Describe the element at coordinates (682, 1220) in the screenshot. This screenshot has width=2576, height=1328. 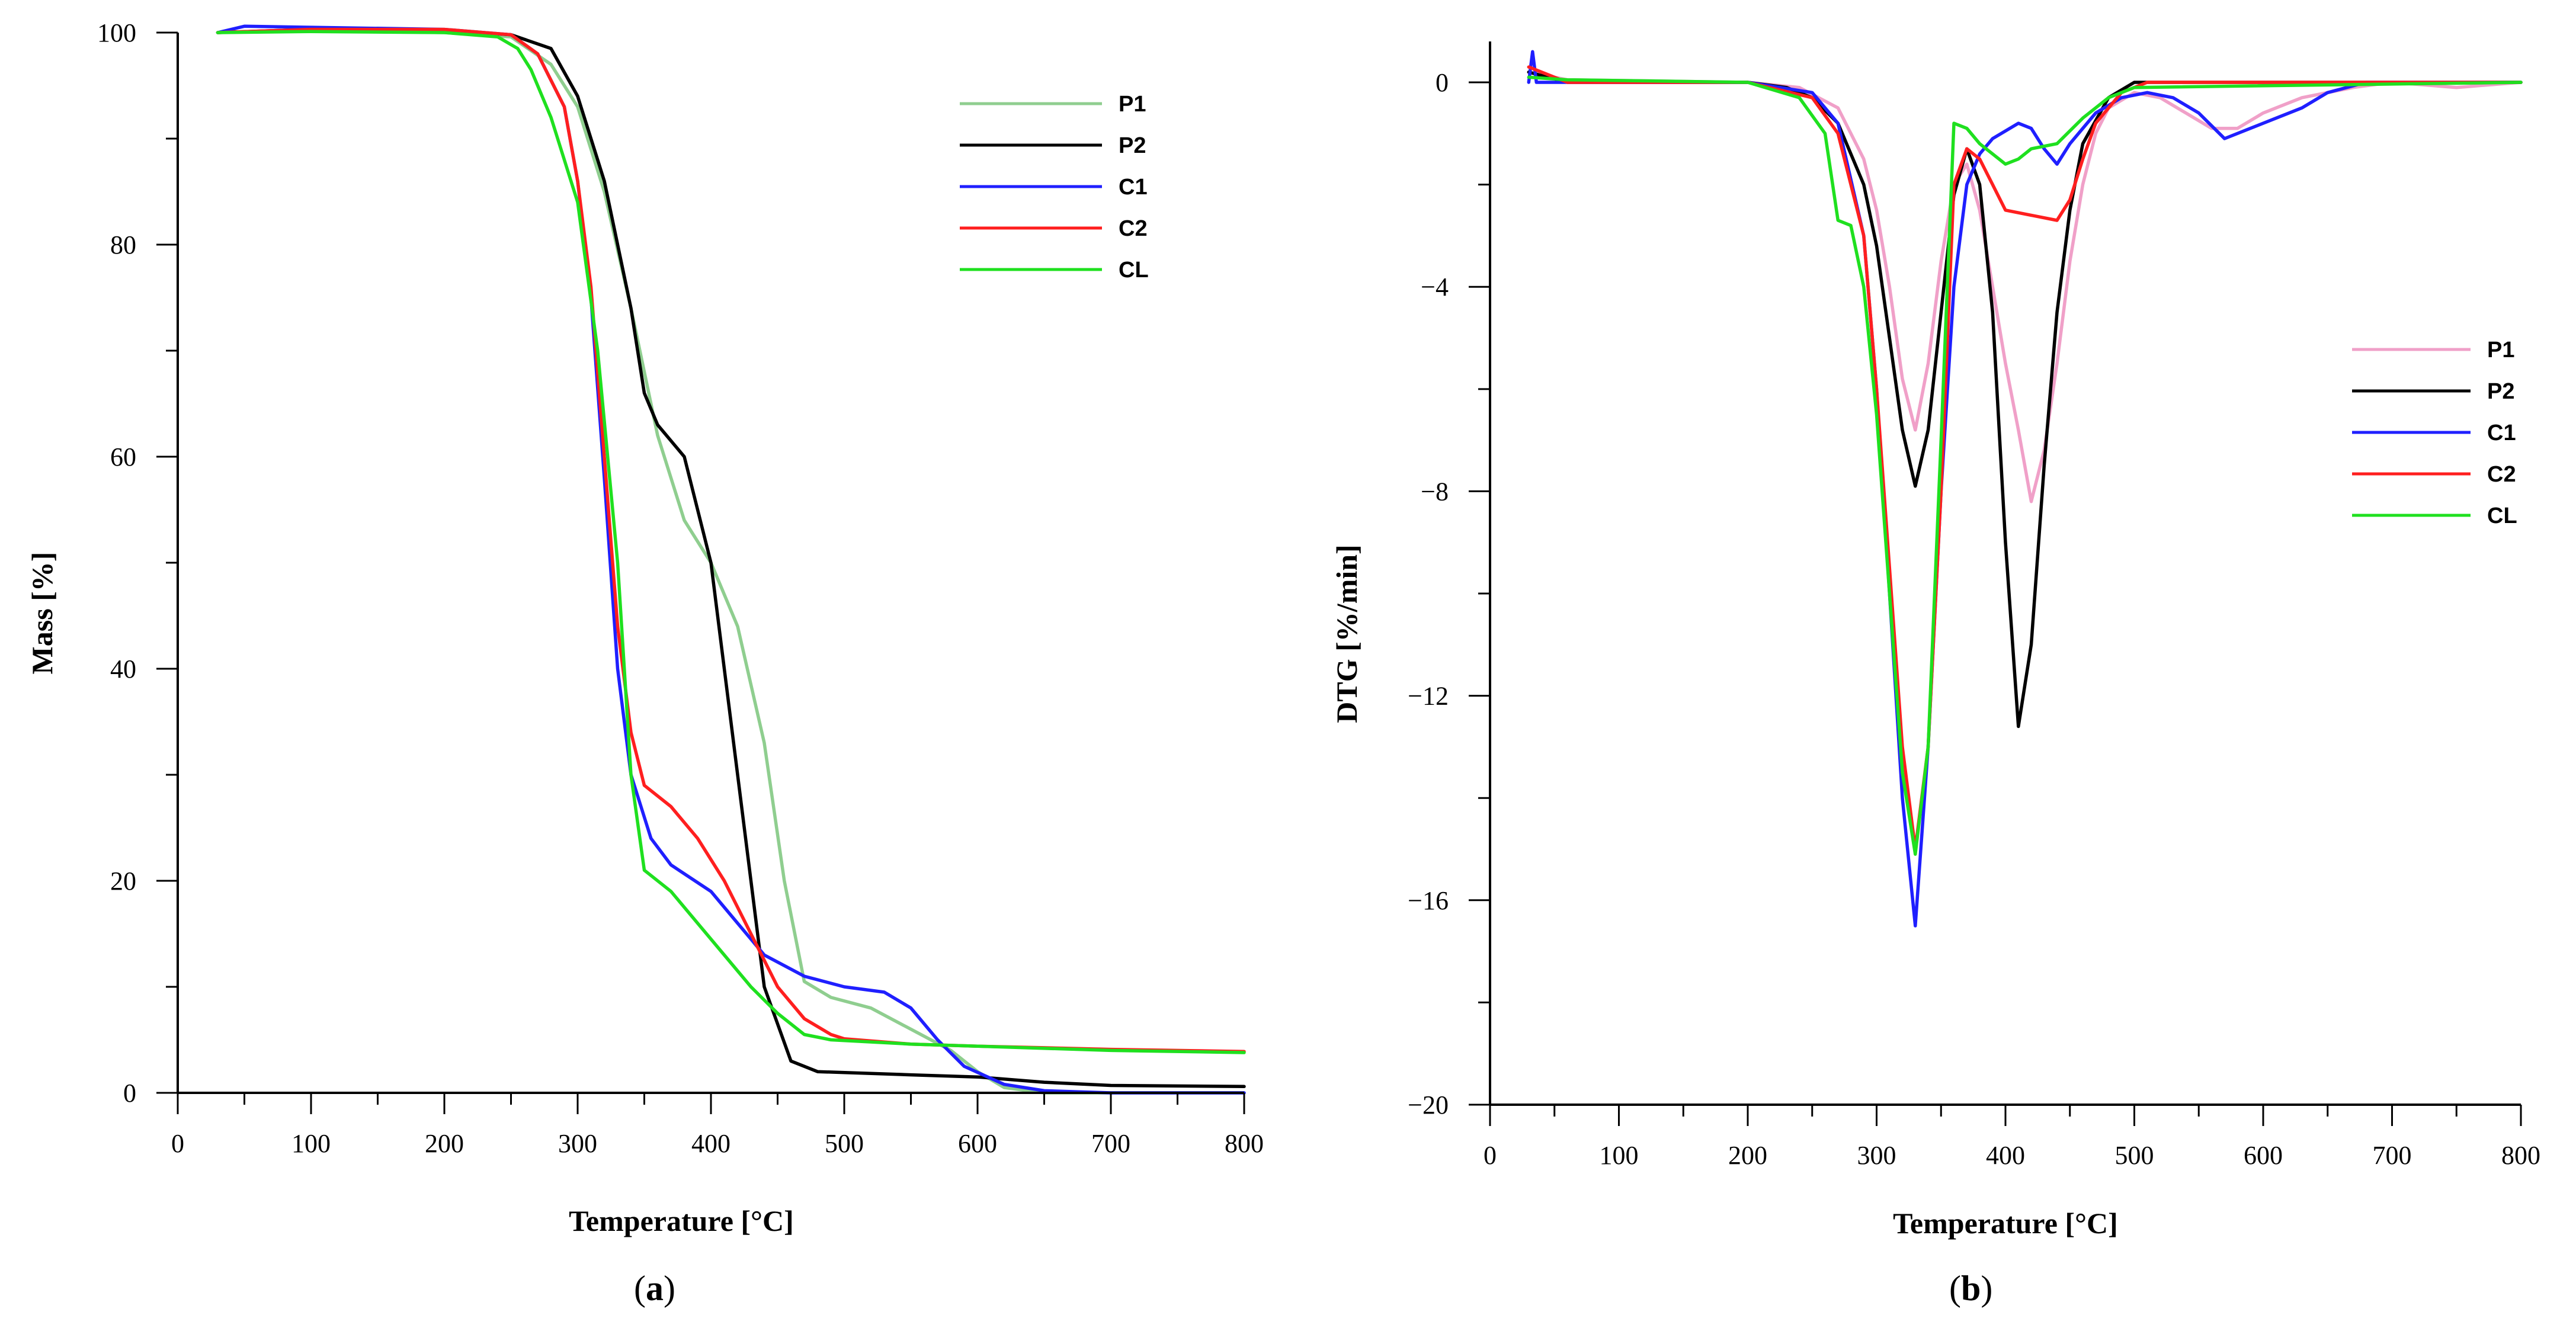
I see `a-x-axis-title: Temperature [°C]` at that location.